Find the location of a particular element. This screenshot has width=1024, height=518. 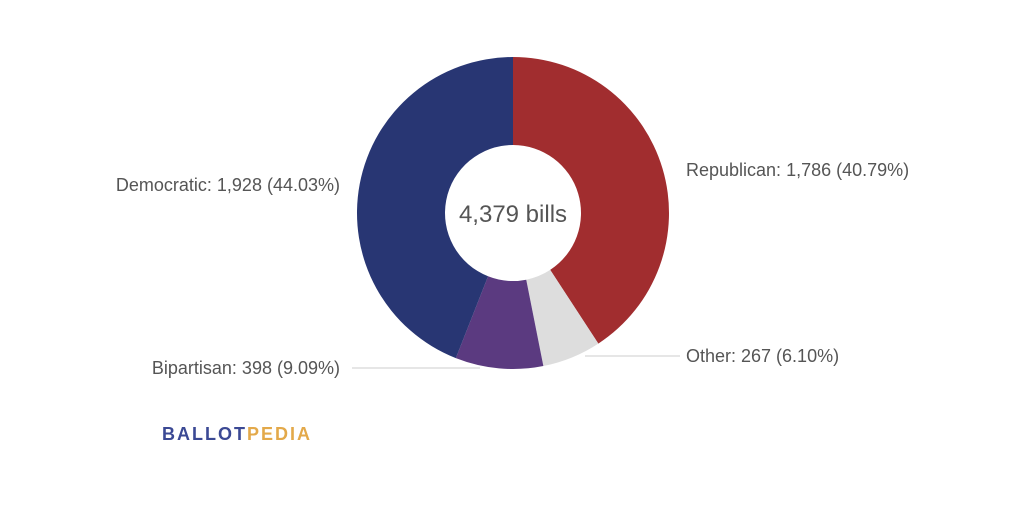

logo-part-pedia: PEDIA is located at coordinates (279, 434).